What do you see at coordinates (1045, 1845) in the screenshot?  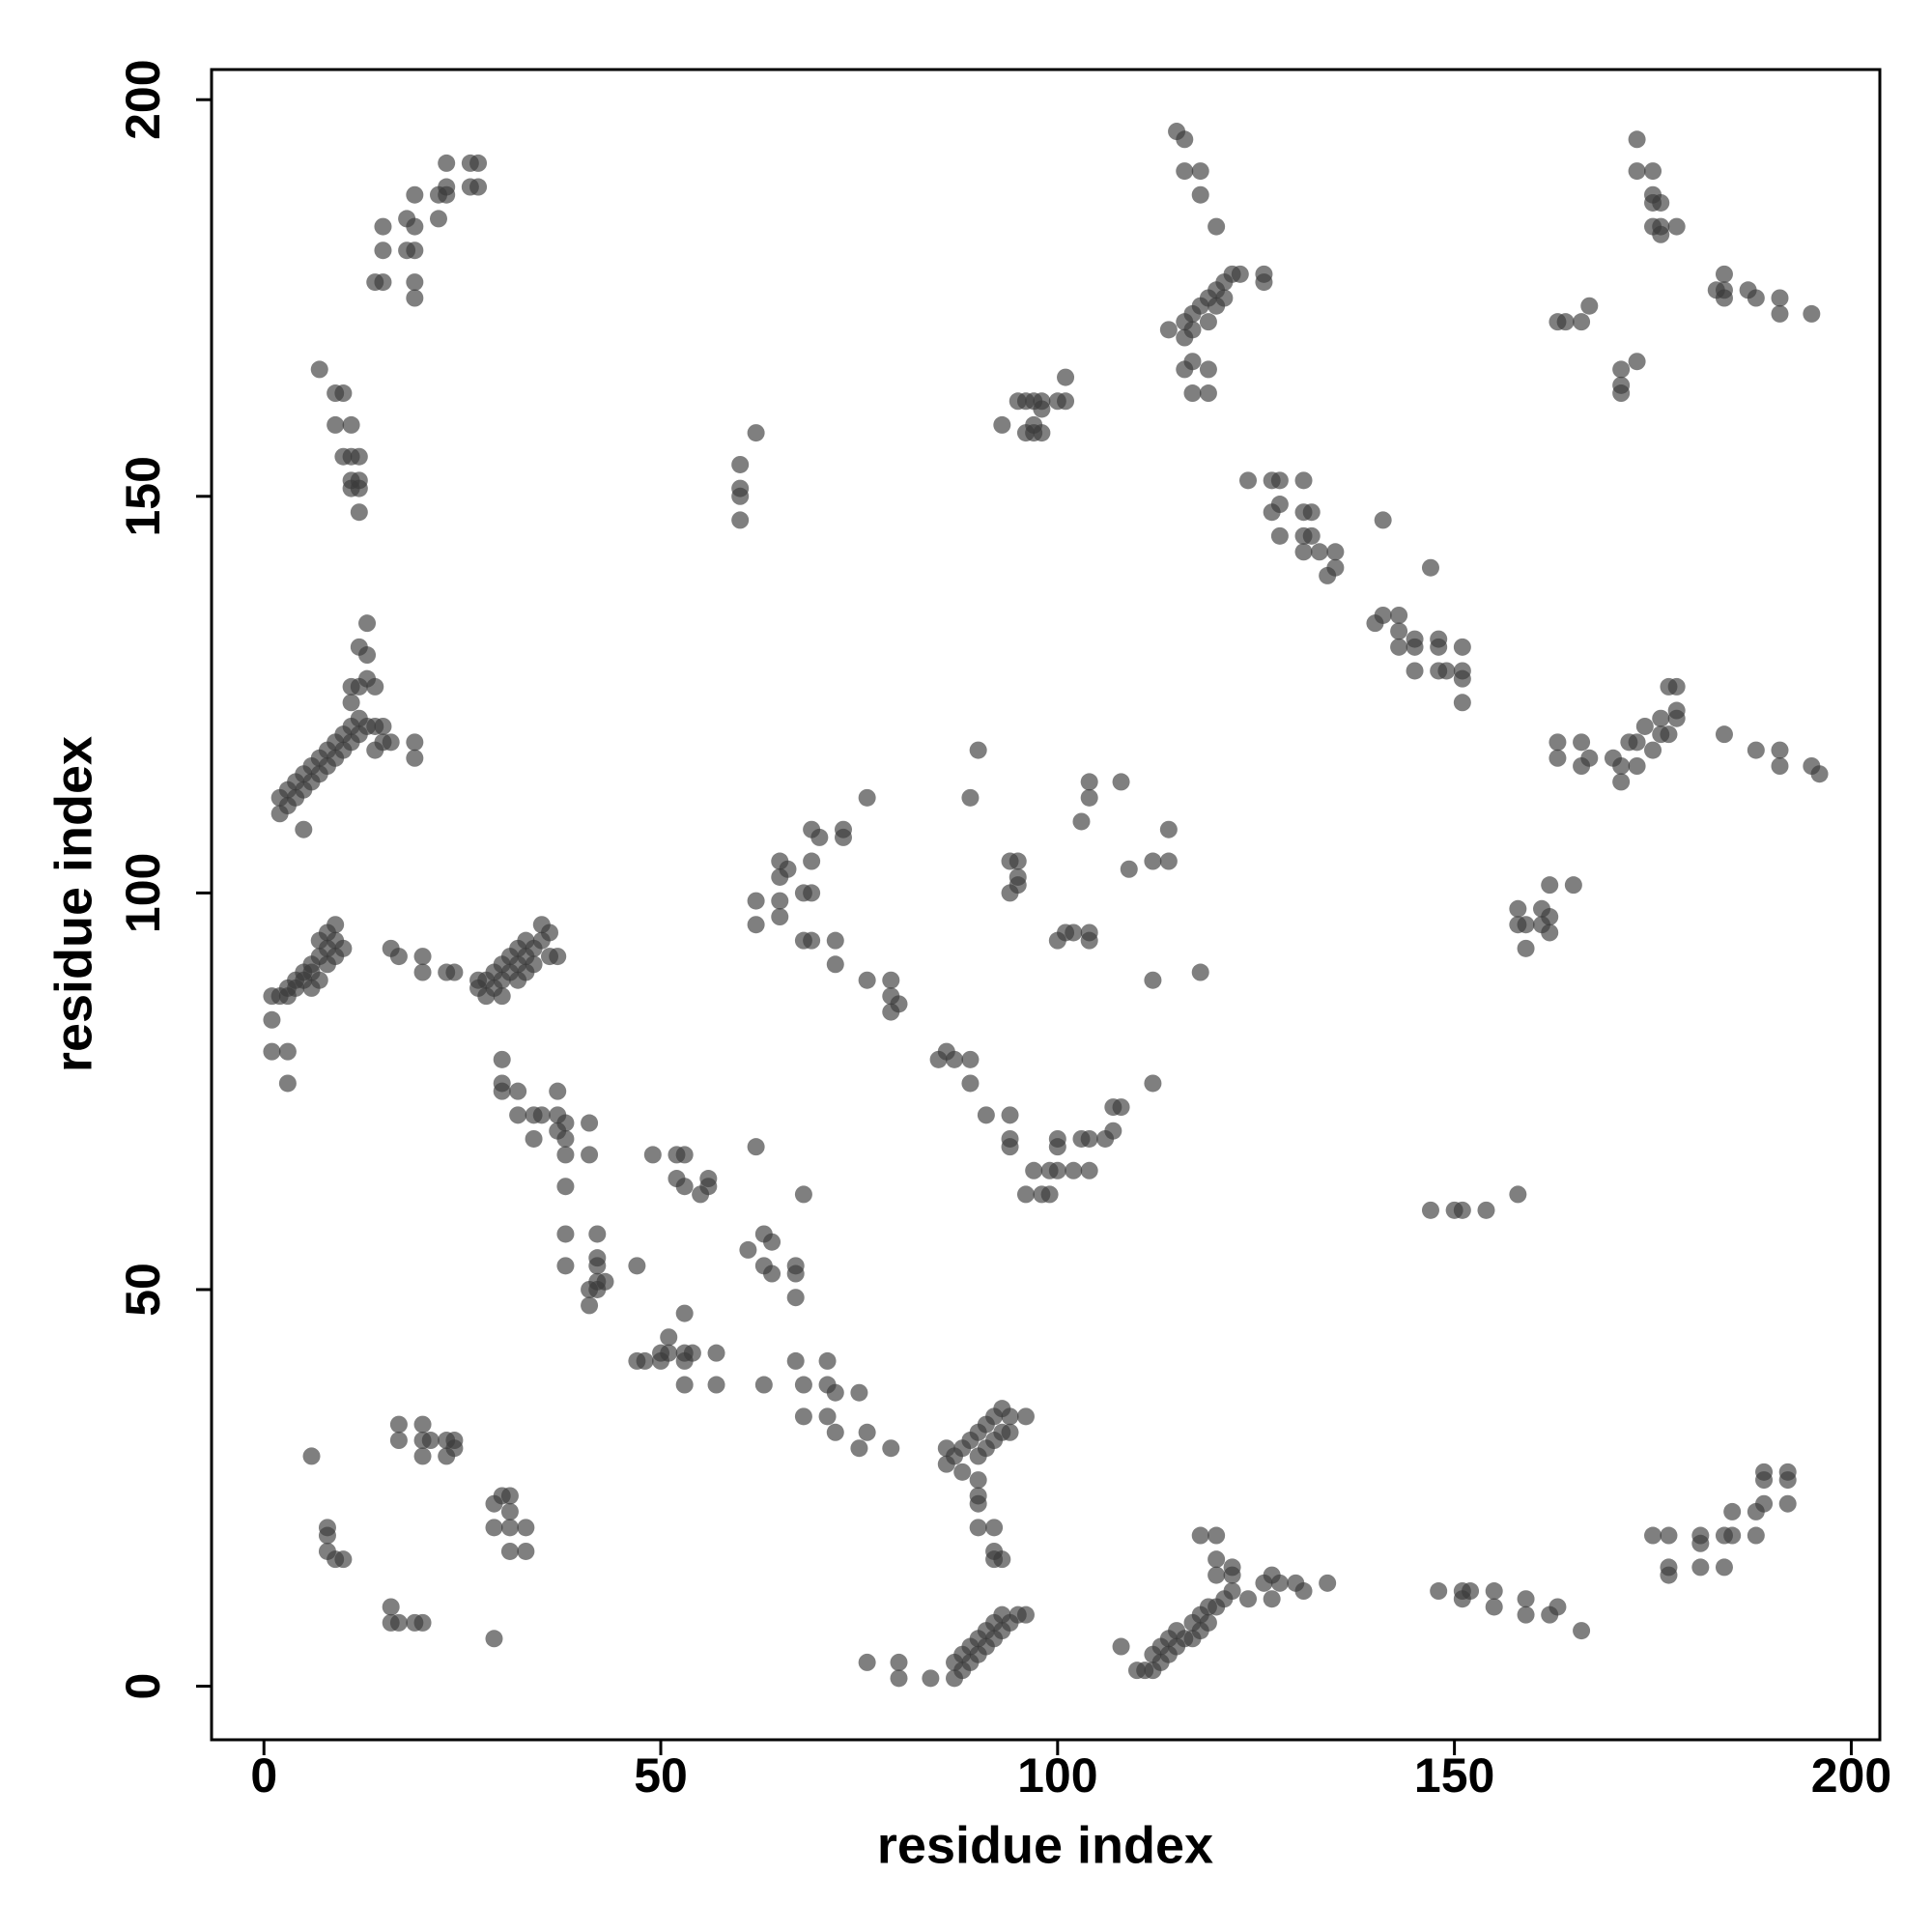 I see `x-axis-label: residue index` at bounding box center [1045, 1845].